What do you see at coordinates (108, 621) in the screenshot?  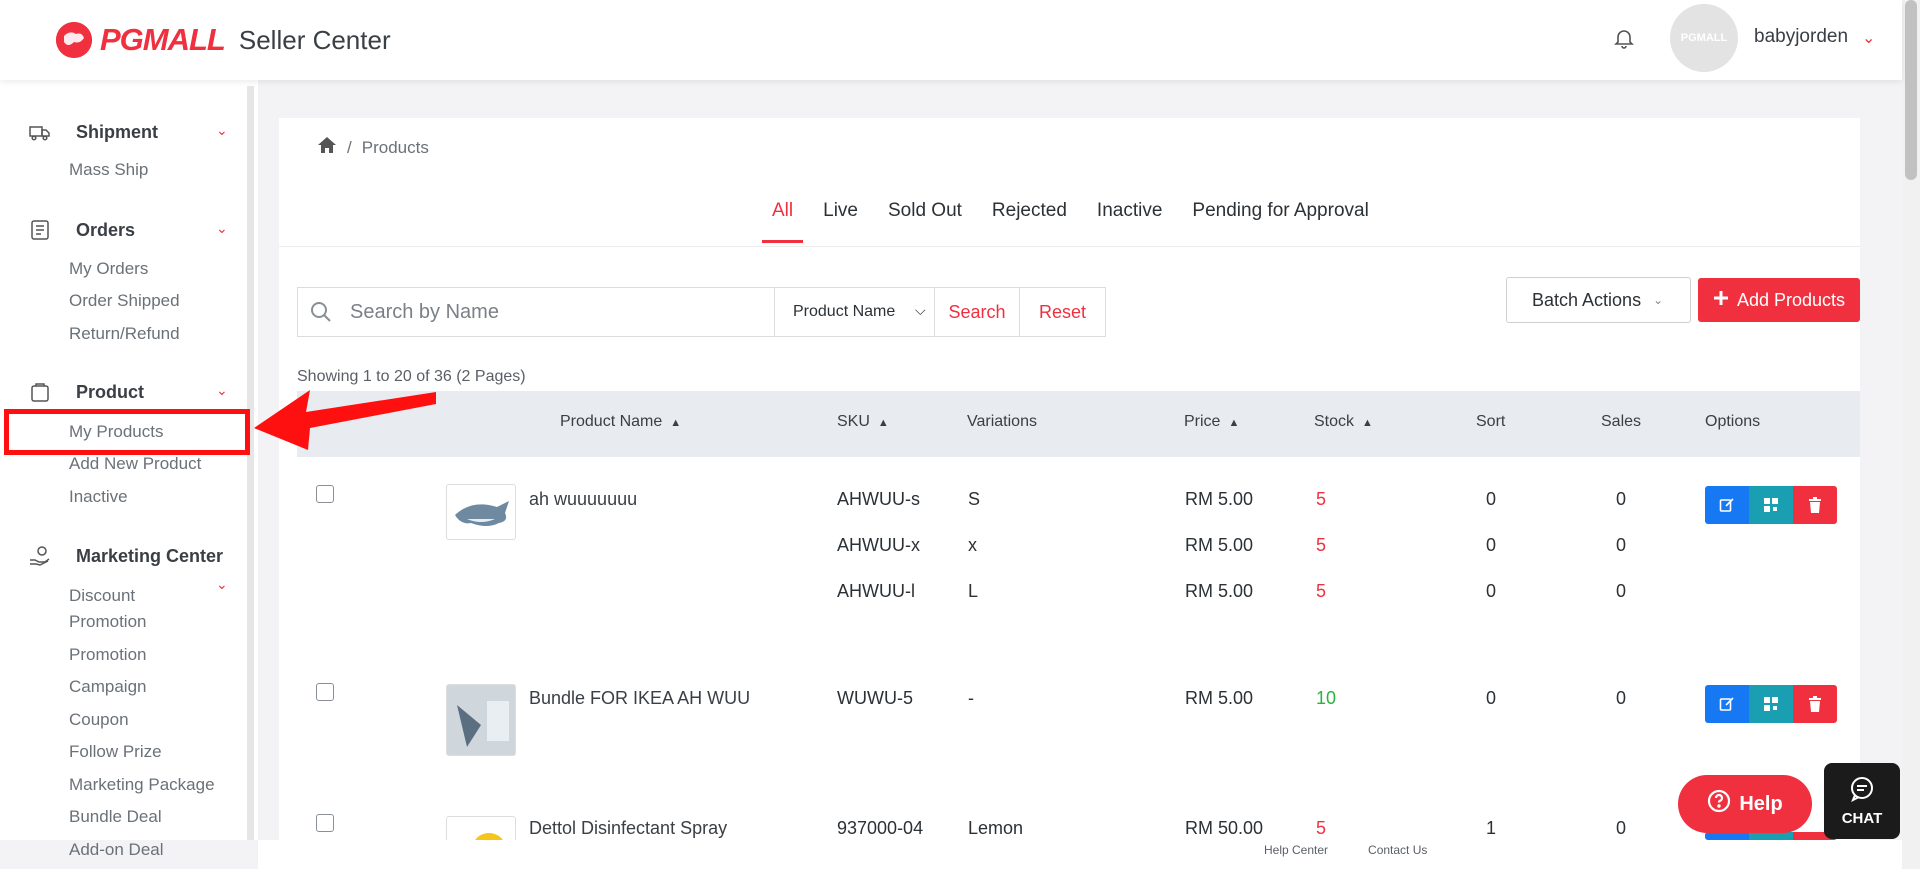 I see `sidebar-item-discount-promotion: Promotion` at bounding box center [108, 621].